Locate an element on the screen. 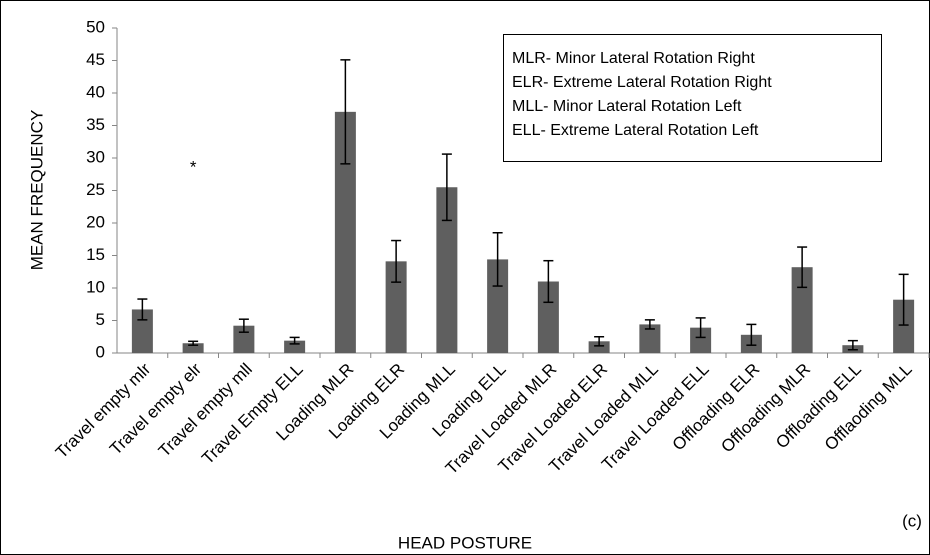 This screenshot has height=555, width=930. y-tick-label: 45 is located at coordinates (95, 59).